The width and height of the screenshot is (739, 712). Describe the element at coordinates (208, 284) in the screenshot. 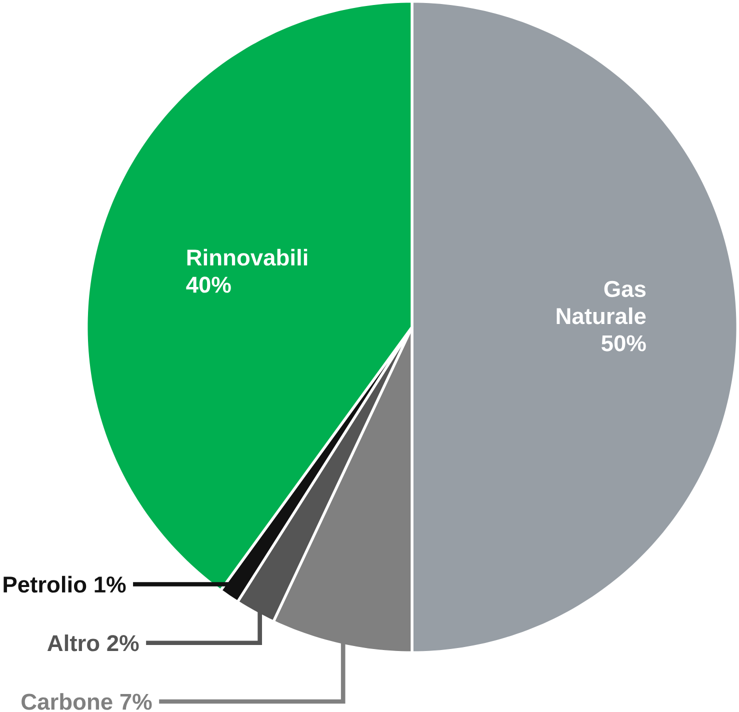

I see `data-label: 40%` at that location.